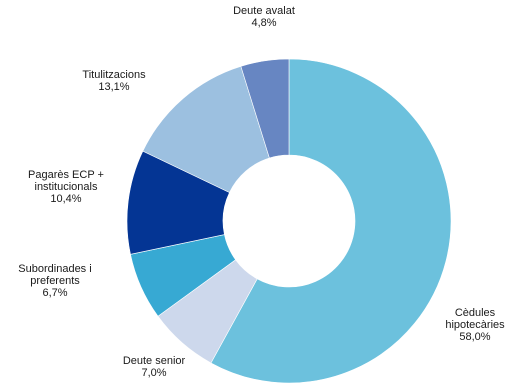 Image resolution: width=506 pixels, height=385 pixels. I want to click on label-category-line: Titulitzacions, so click(114, 75).